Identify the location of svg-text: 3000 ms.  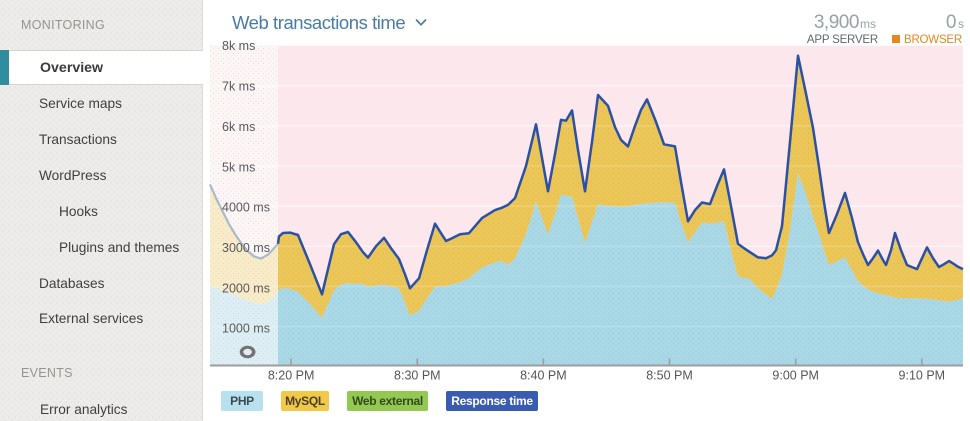
(246, 248).